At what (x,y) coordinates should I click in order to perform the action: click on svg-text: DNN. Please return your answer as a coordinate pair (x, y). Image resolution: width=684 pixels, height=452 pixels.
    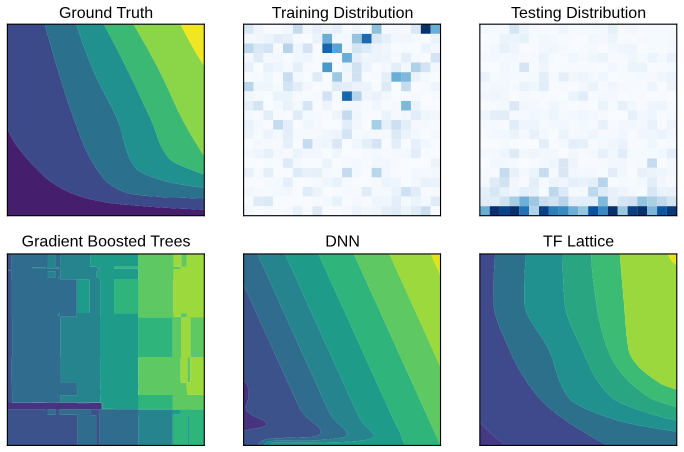
    Looking at the image, I should click on (342, 241).